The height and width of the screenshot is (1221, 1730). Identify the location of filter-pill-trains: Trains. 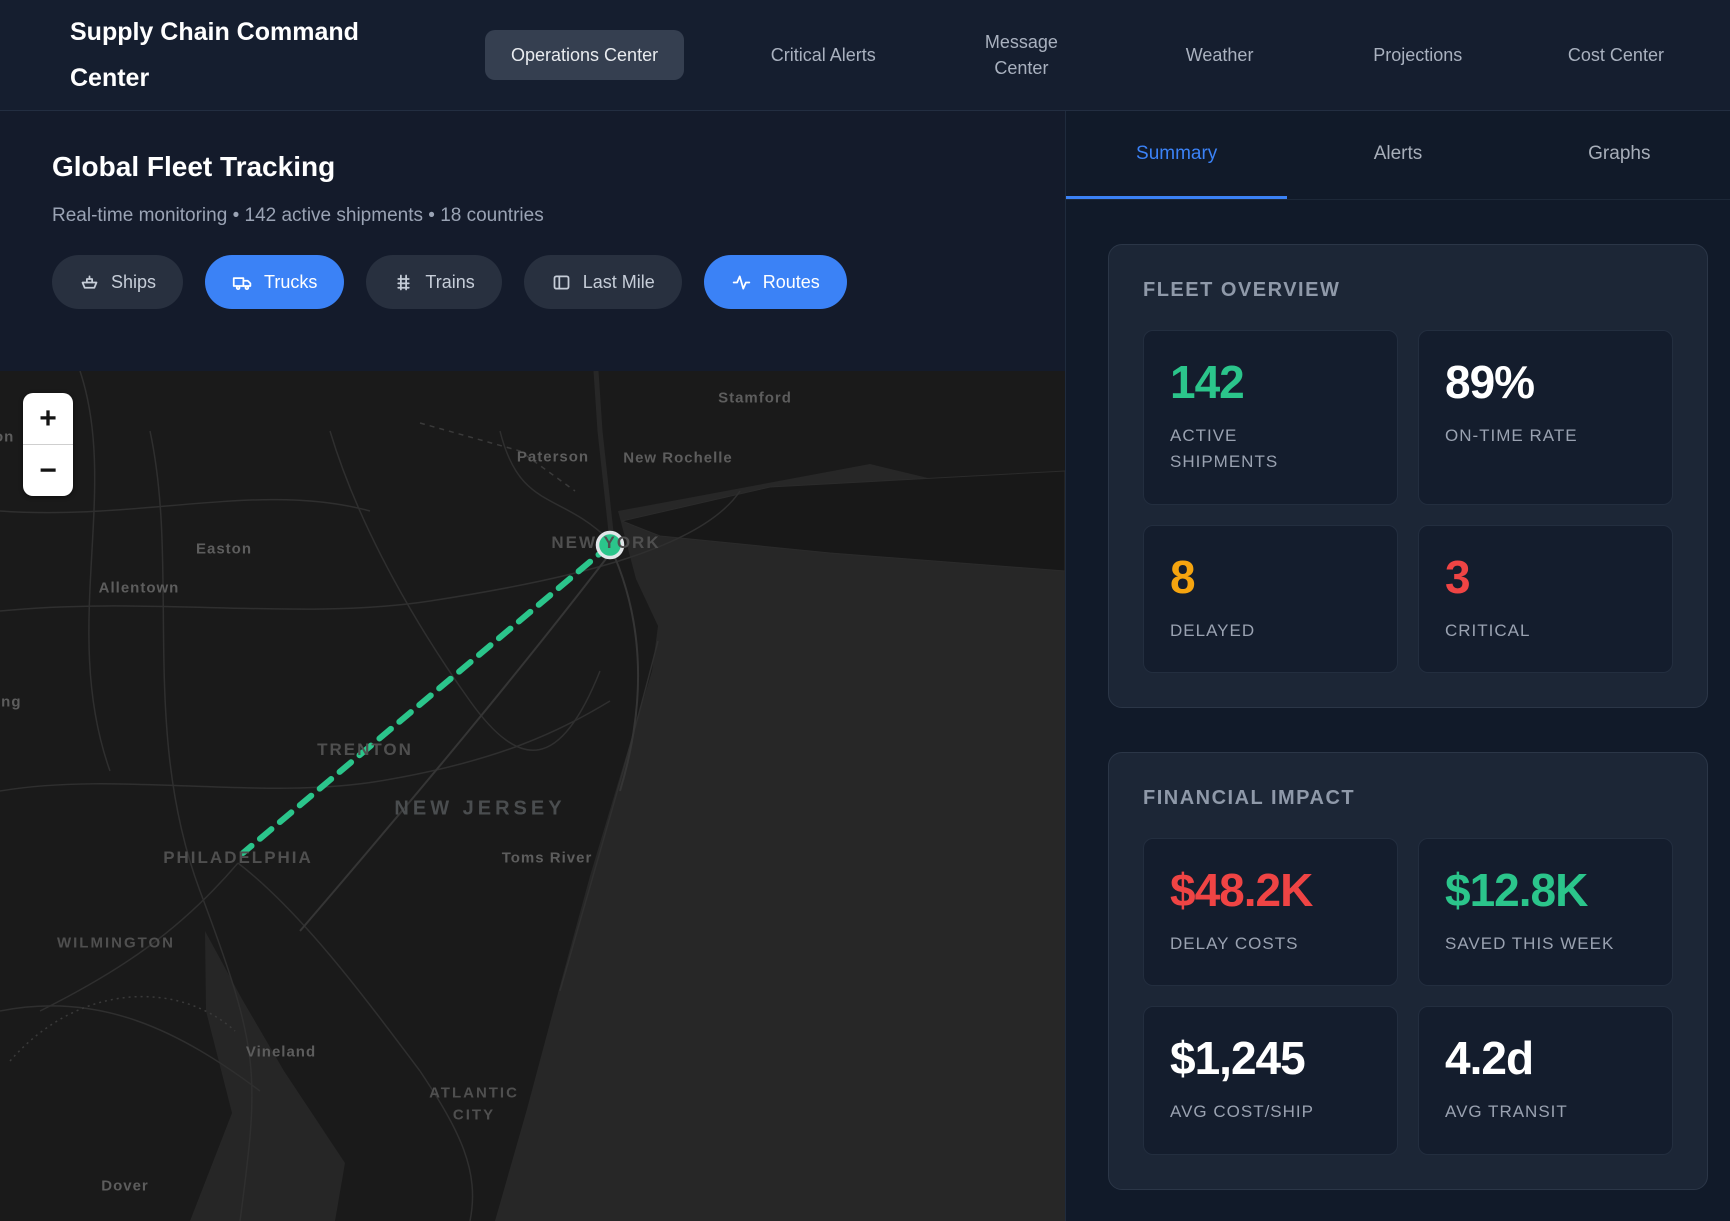
(434, 282).